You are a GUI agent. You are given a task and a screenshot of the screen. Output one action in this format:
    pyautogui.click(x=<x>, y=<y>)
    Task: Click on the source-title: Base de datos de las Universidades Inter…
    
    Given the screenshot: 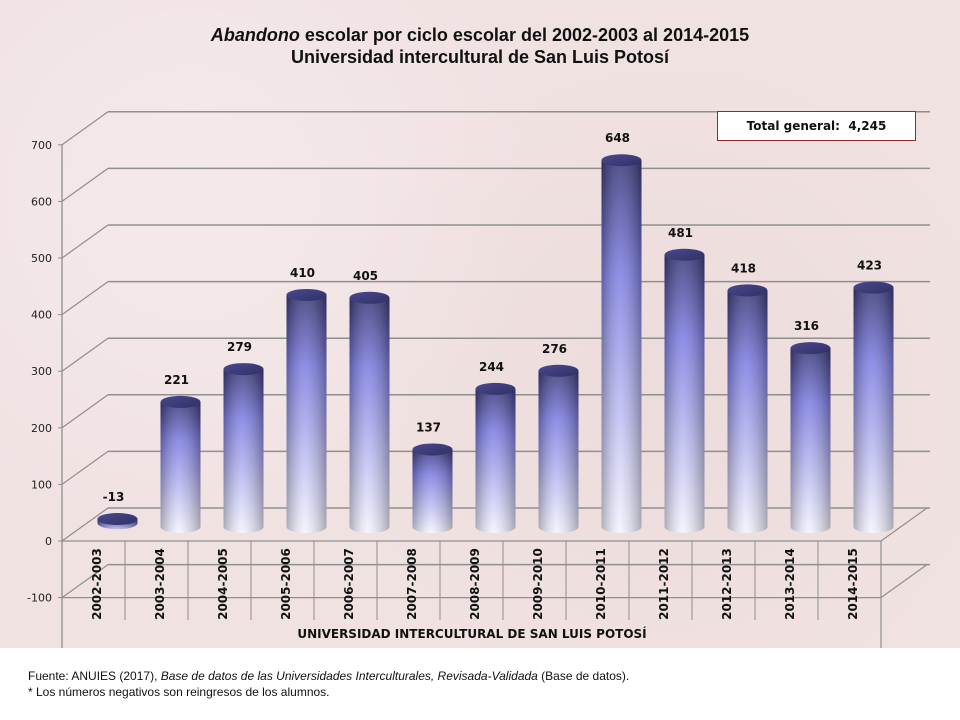 What is the action you would take?
    pyautogui.click(x=349, y=676)
    